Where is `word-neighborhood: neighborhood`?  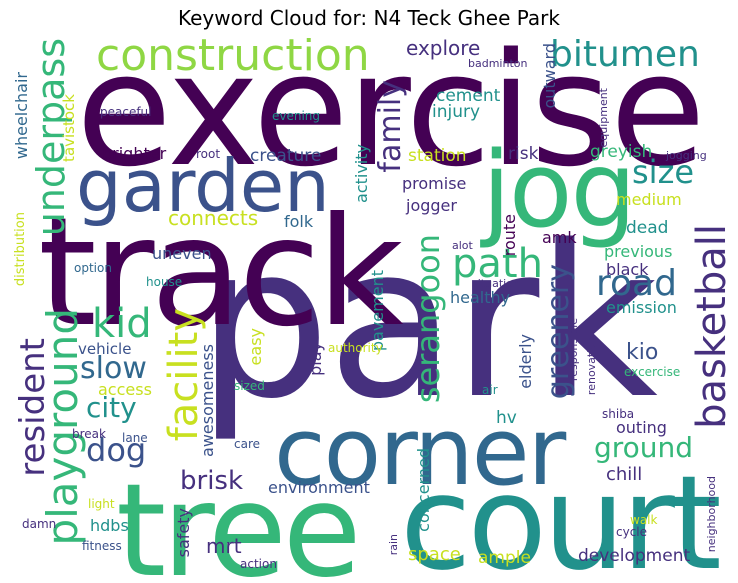 word-neighborhood: neighborhood is located at coordinates (711, 514).